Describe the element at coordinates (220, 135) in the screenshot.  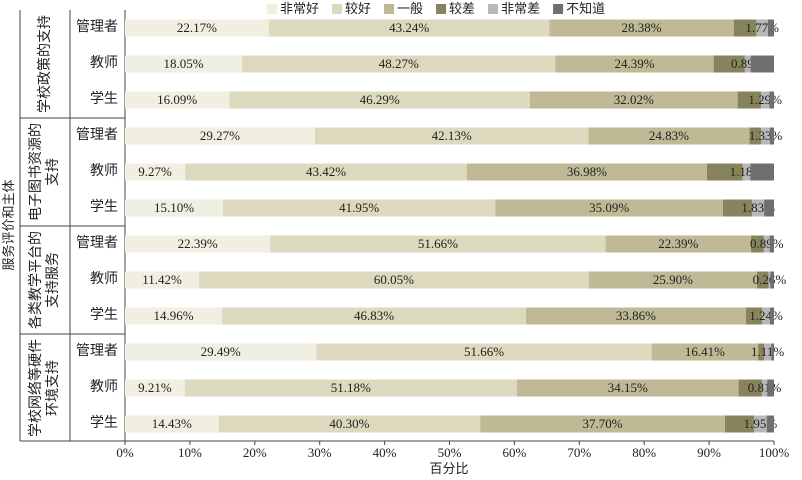
I see `data-label: 29.27%` at that location.